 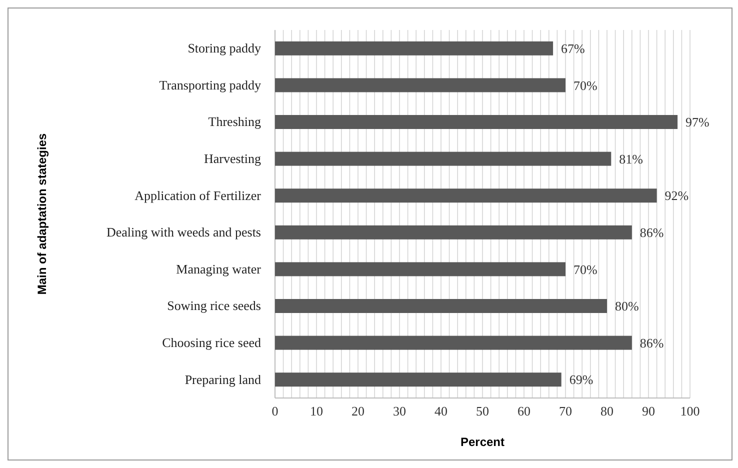 What do you see at coordinates (698, 122) in the screenshot?
I see `data-label: 97%` at bounding box center [698, 122].